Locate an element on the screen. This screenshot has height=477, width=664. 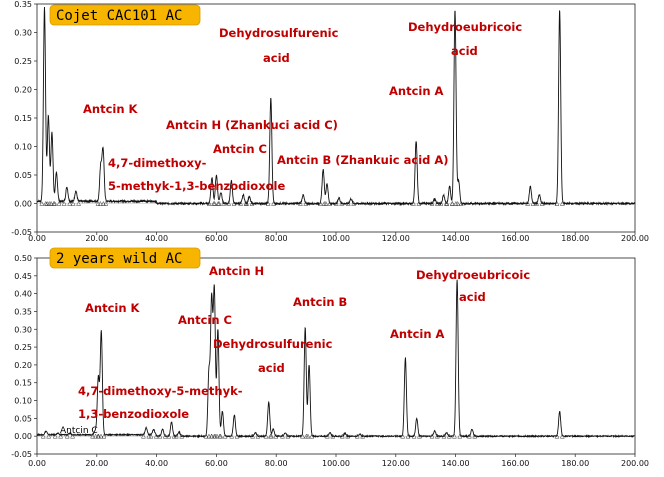
y-tick-label: 0.10 is located at coordinates (23, 401).